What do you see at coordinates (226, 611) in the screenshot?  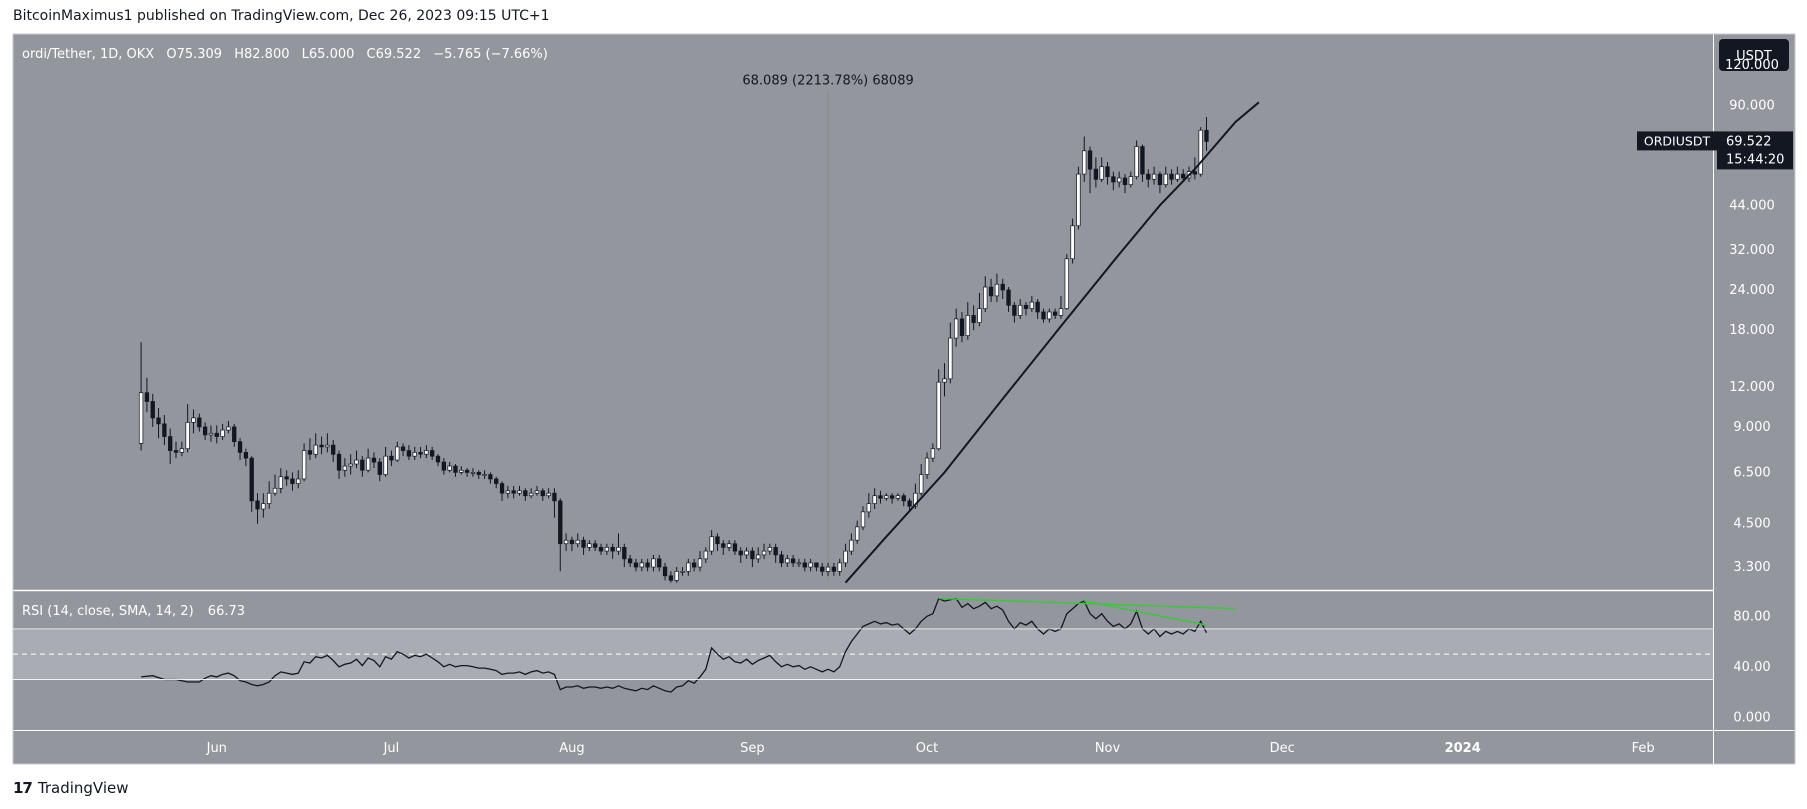 I see `rsi-value: 66.73` at bounding box center [226, 611].